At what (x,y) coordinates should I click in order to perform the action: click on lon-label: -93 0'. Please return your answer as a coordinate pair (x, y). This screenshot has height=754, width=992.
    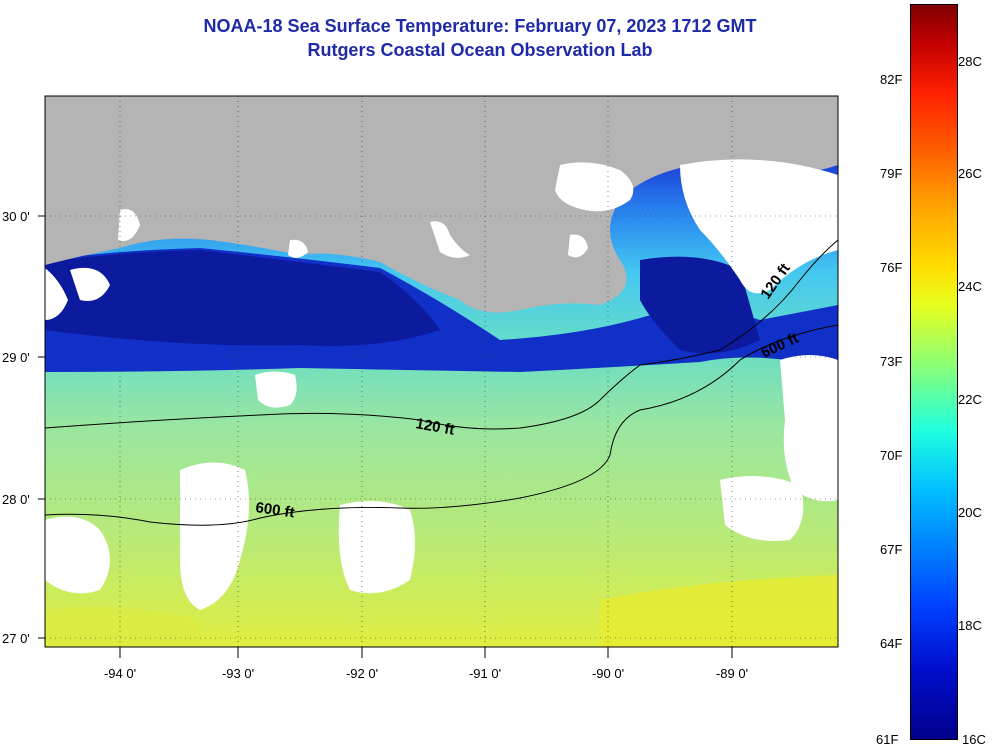
    Looking at the image, I should click on (238, 673).